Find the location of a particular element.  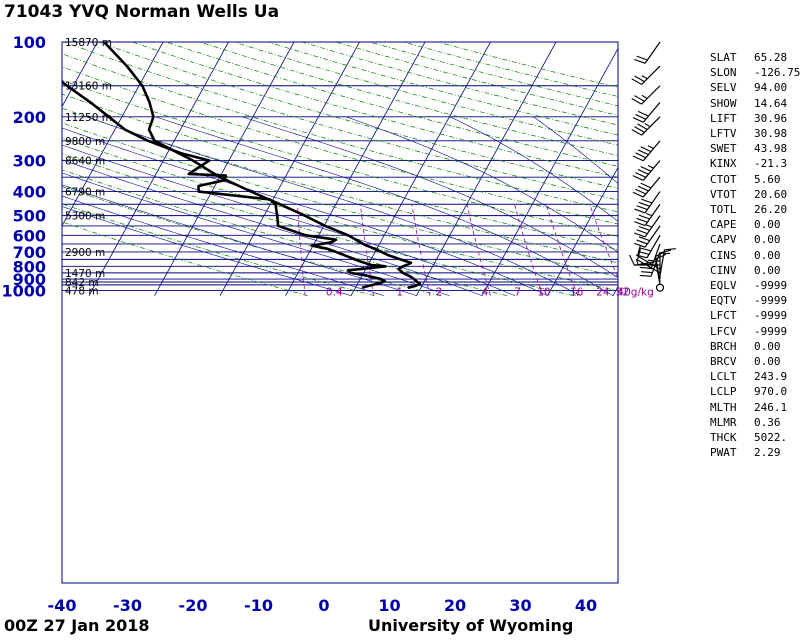

index-value: 94.00 is located at coordinates (771, 88).